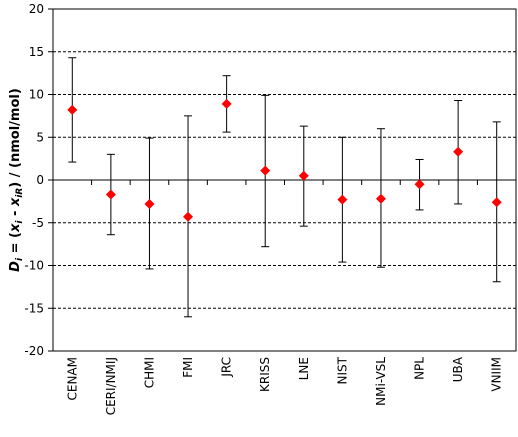 The width and height of the screenshot is (518, 437). What do you see at coordinates (188, 367) in the screenshot?
I see `x-category-label: FMI` at bounding box center [188, 367].